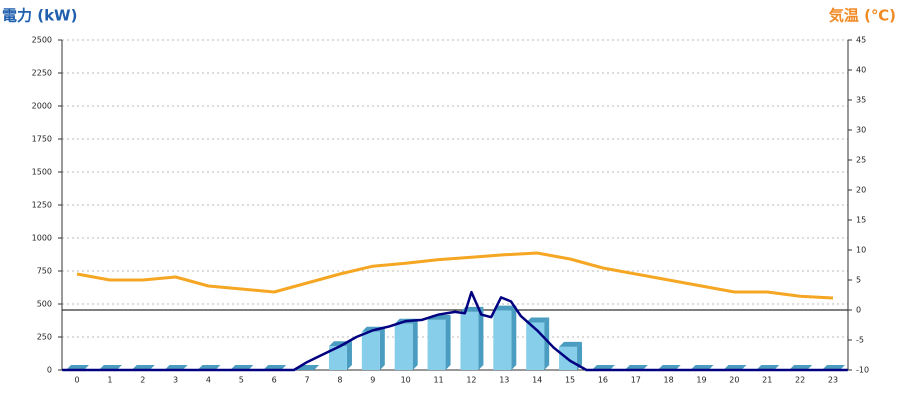 This screenshot has height=400, width=900. Describe the element at coordinates (636, 380) in the screenshot. I see `x-tick-label: 17` at that location.